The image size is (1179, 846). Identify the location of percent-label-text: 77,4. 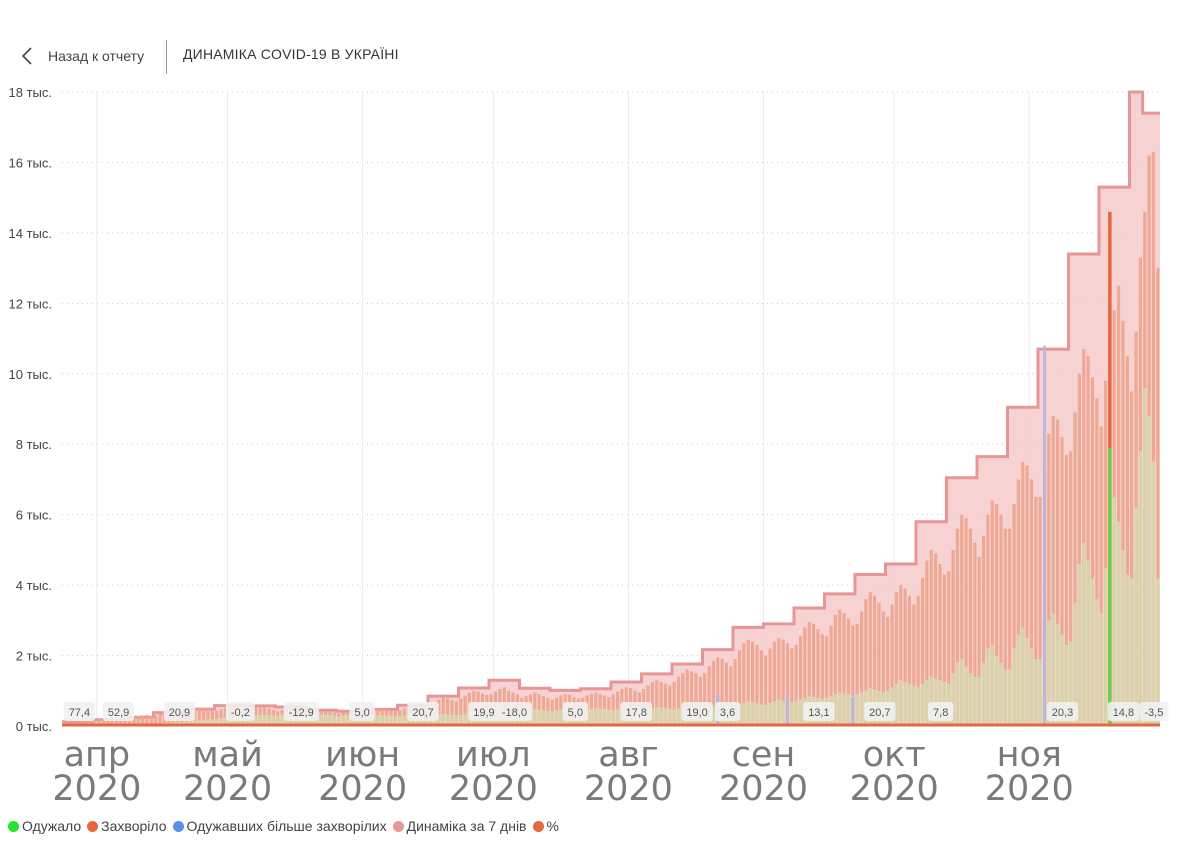
(79, 713).